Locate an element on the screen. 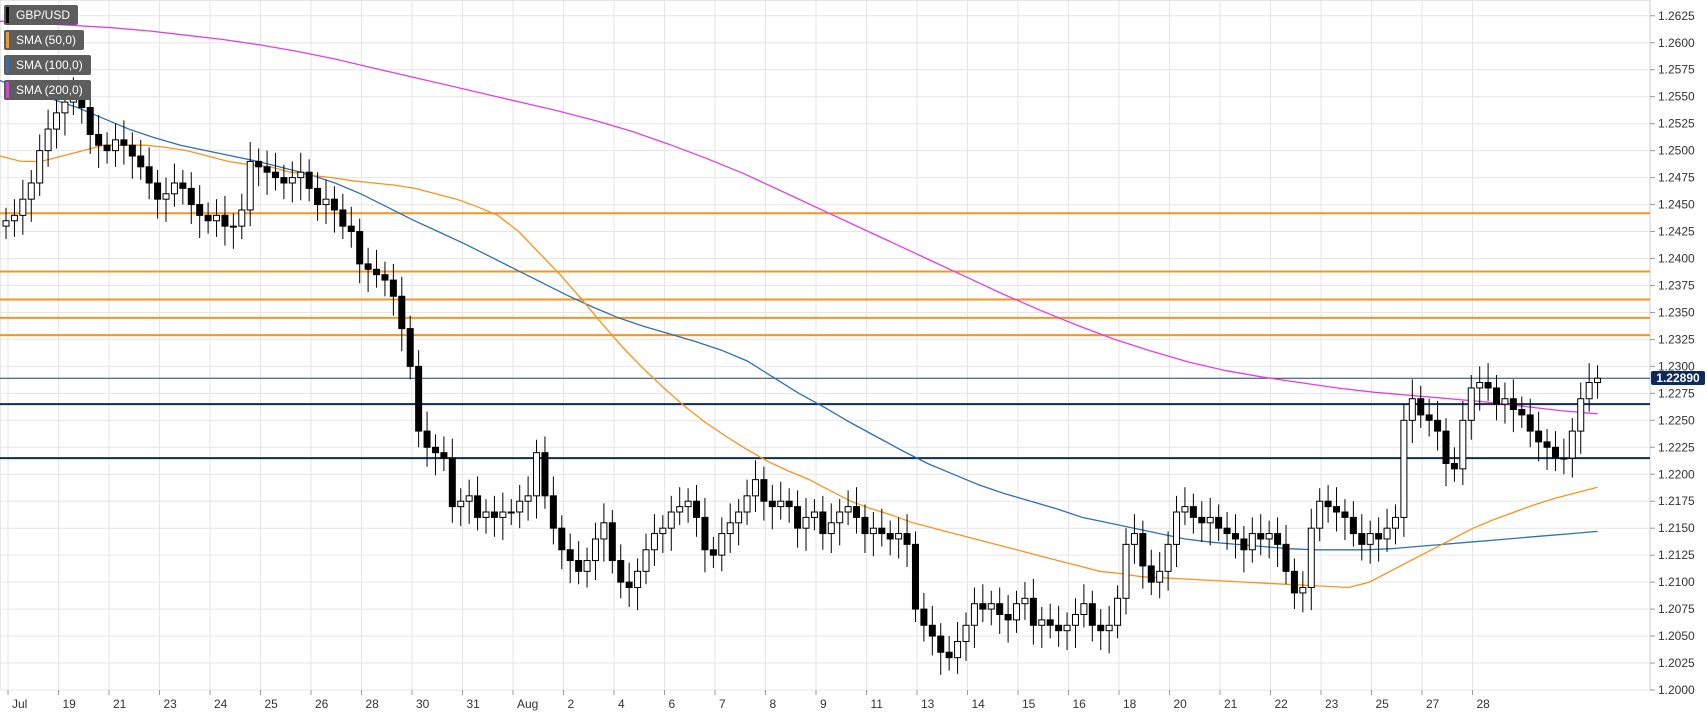 The height and width of the screenshot is (712, 1707). y-tick-label: 1.2350 is located at coordinates (1676, 312).